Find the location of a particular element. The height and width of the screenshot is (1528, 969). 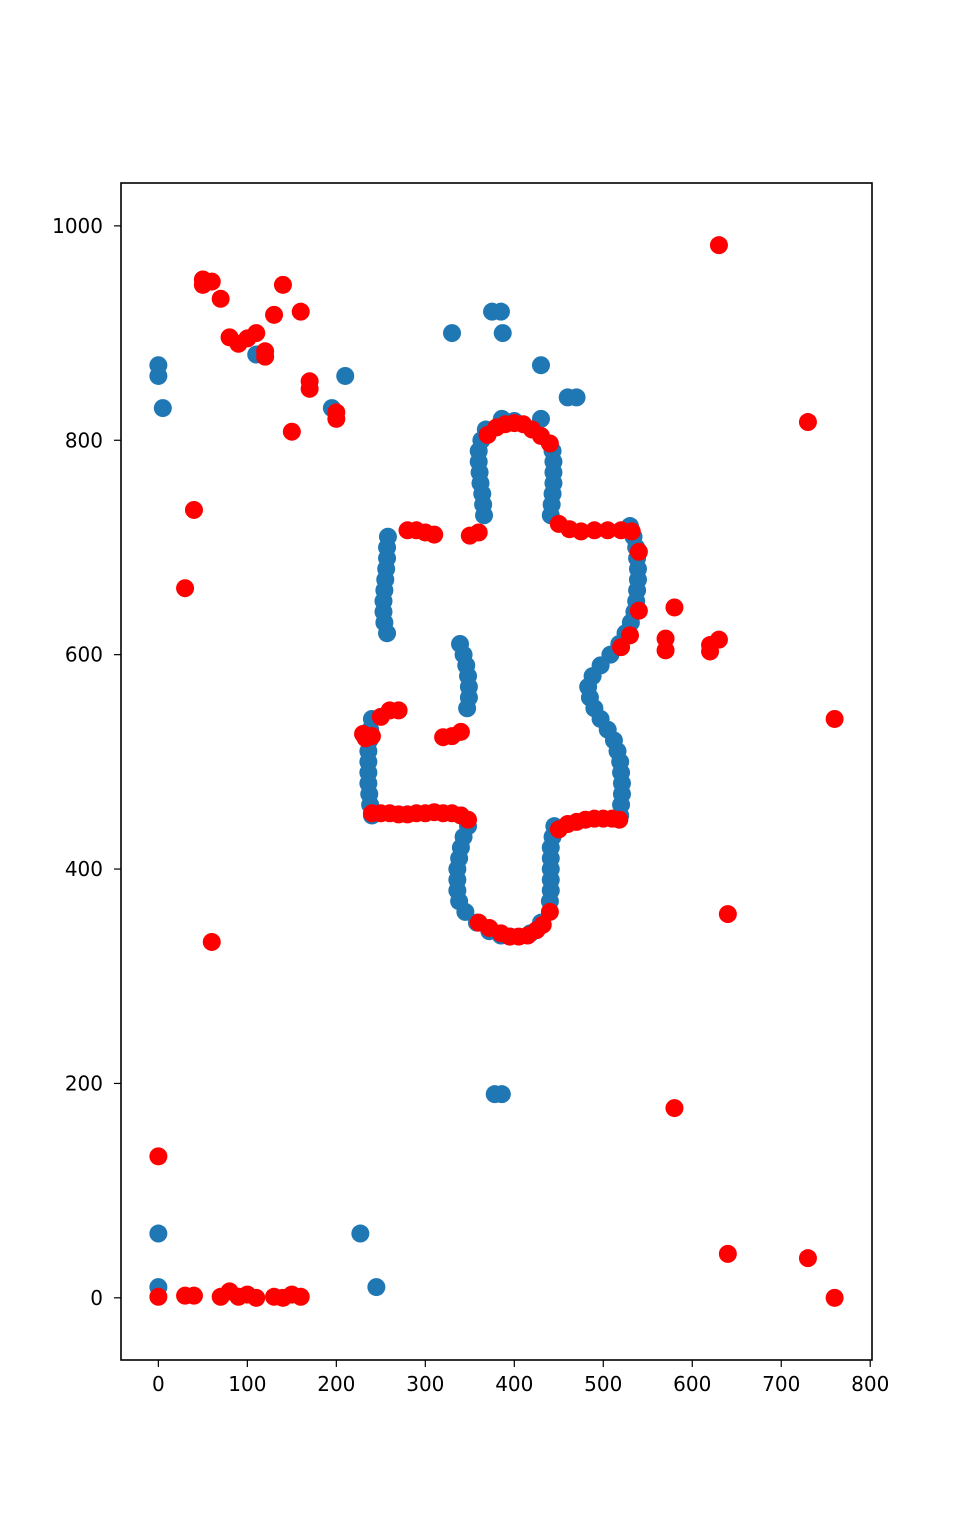

x-tick-label: 300 is located at coordinates (425, 1384).